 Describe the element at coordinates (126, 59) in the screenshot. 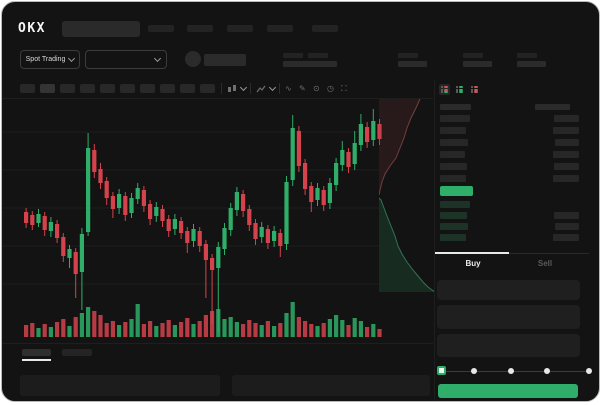

I see `pair-selector-dropdown` at that location.